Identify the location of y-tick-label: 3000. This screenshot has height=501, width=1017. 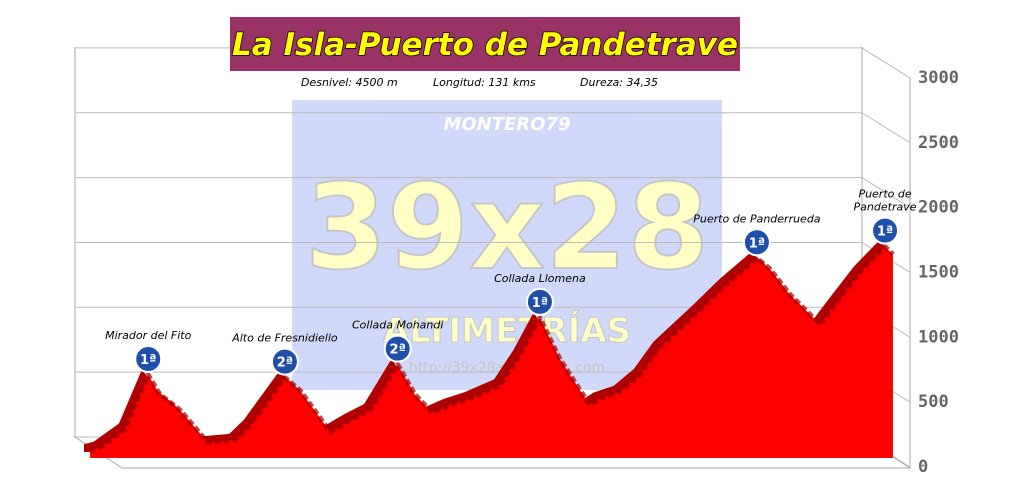
(938, 78).